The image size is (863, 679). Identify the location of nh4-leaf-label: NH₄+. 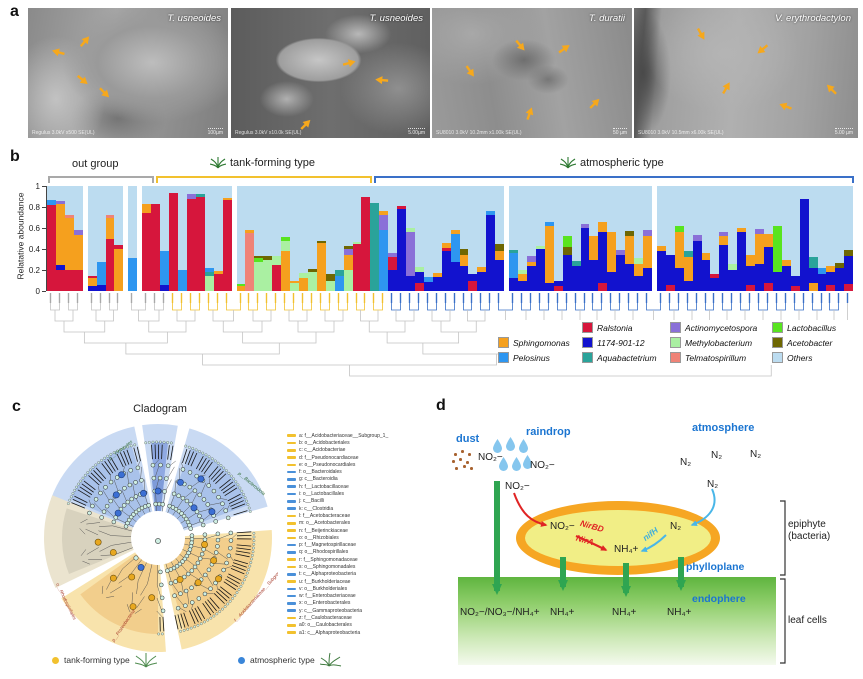
(562, 612).